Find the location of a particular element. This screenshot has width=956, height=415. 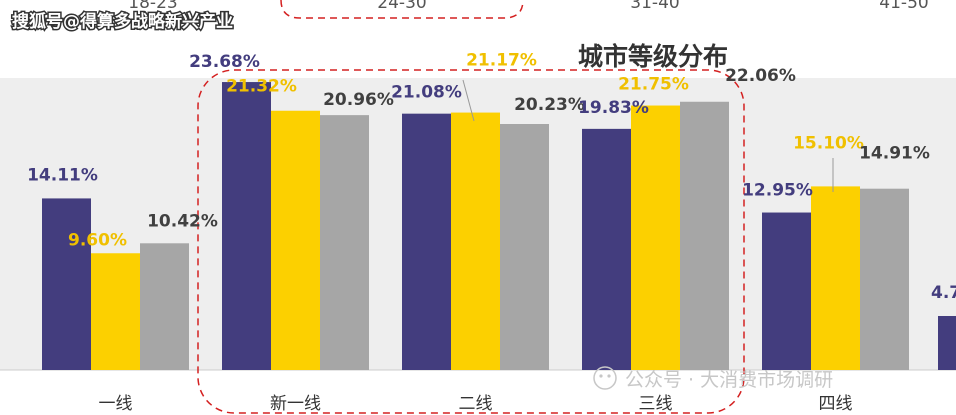

category-label-3: 三线 is located at coordinates (656, 404).